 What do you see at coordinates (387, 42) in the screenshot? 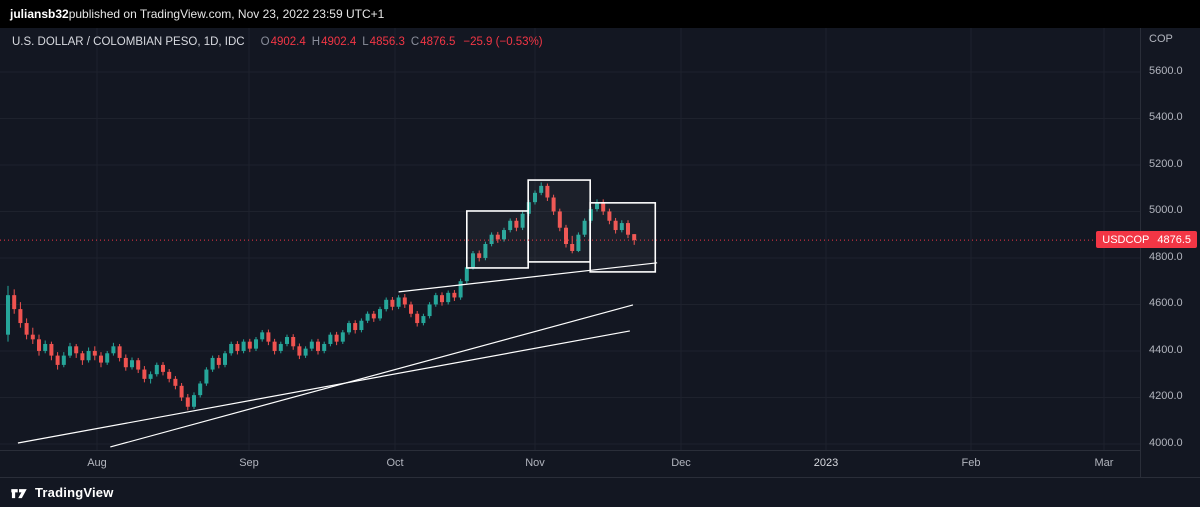
I see `ohlc-low-value: 4856.3` at bounding box center [387, 42].